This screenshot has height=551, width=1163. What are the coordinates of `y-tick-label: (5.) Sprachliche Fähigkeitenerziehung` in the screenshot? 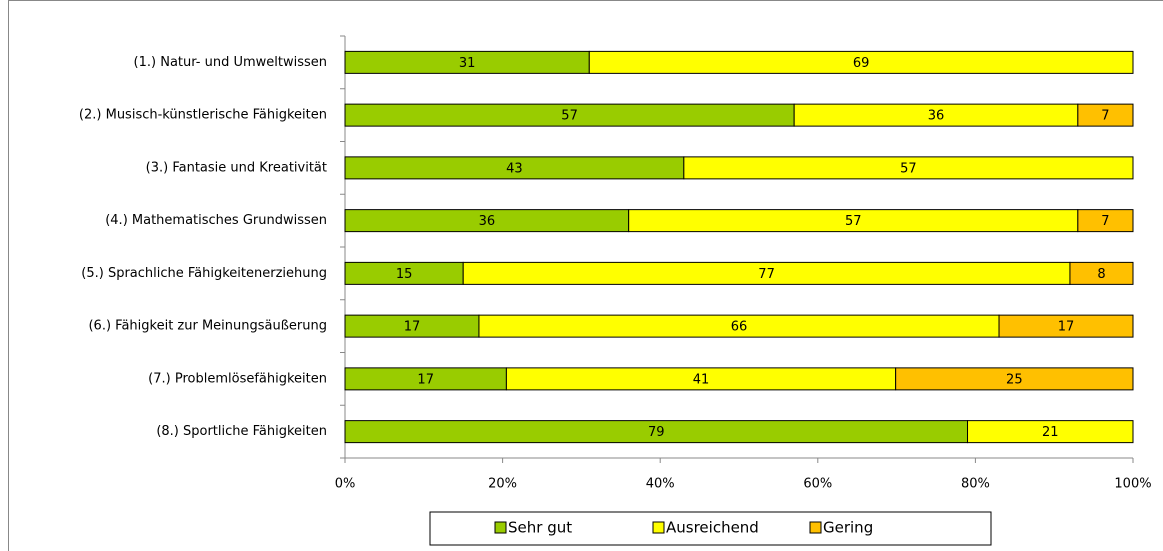 It's located at (204, 273).